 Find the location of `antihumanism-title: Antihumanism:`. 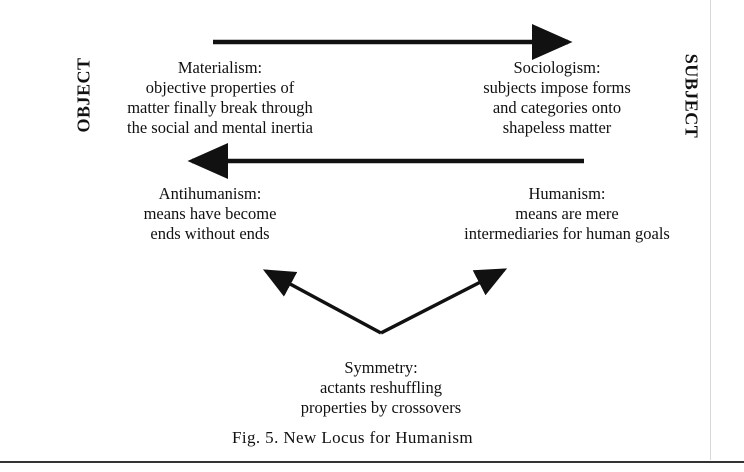

antihumanism-title: Antihumanism: is located at coordinates (210, 193).